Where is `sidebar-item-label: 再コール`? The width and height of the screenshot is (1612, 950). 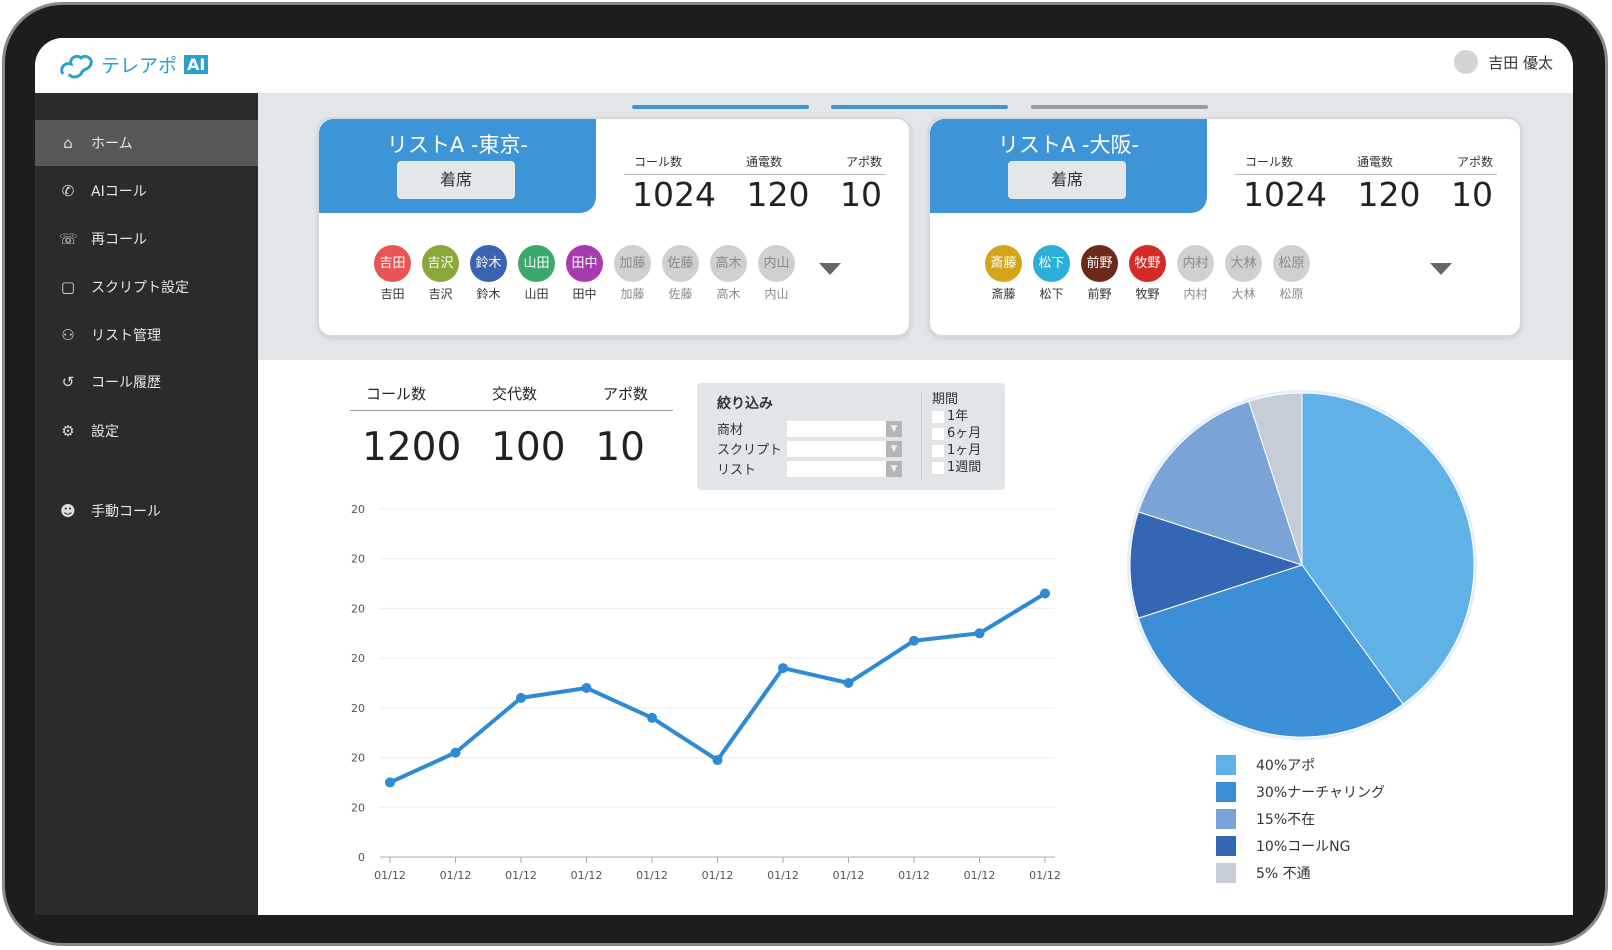 sidebar-item-label: 再コール is located at coordinates (119, 240).